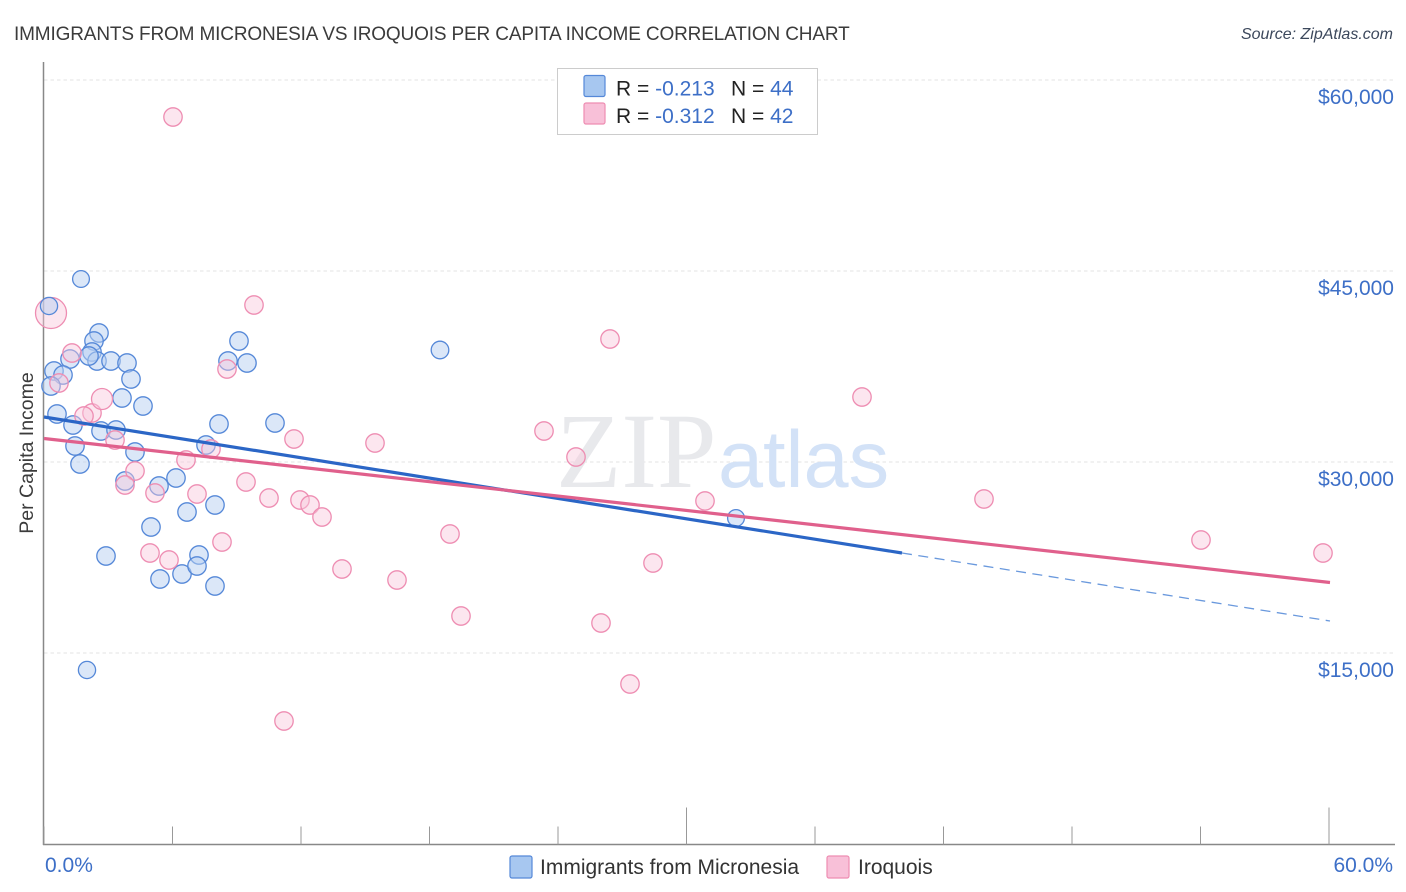 This screenshot has width=1406, height=892. I want to click on svg-text: Immigrants from Micronesia, so click(669, 867).